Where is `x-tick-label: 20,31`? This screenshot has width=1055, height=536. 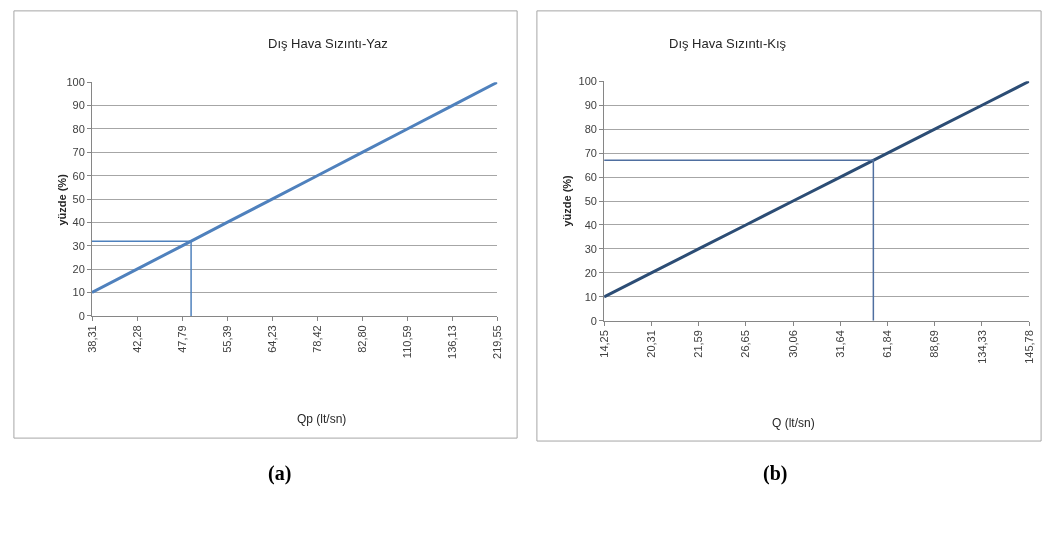
x-tick-label: 20,31 is located at coordinates (650, 344).